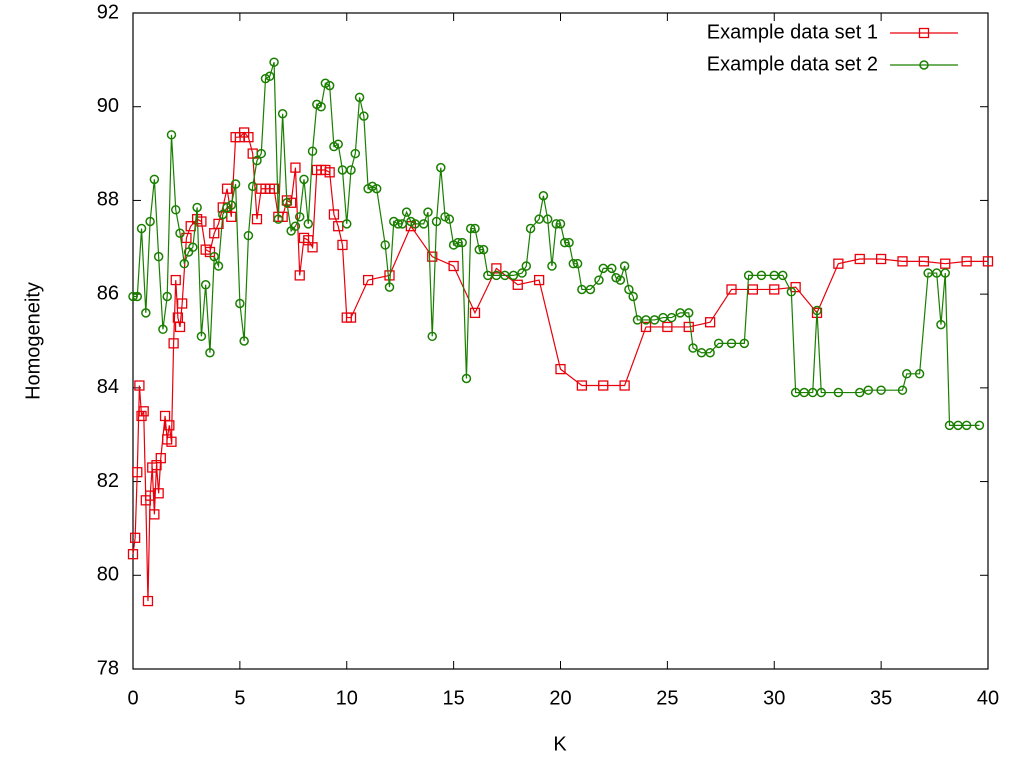  Describe the element at coordinates (132, 698) in the screenshot. I see `x-tick-label: 0` at that location.